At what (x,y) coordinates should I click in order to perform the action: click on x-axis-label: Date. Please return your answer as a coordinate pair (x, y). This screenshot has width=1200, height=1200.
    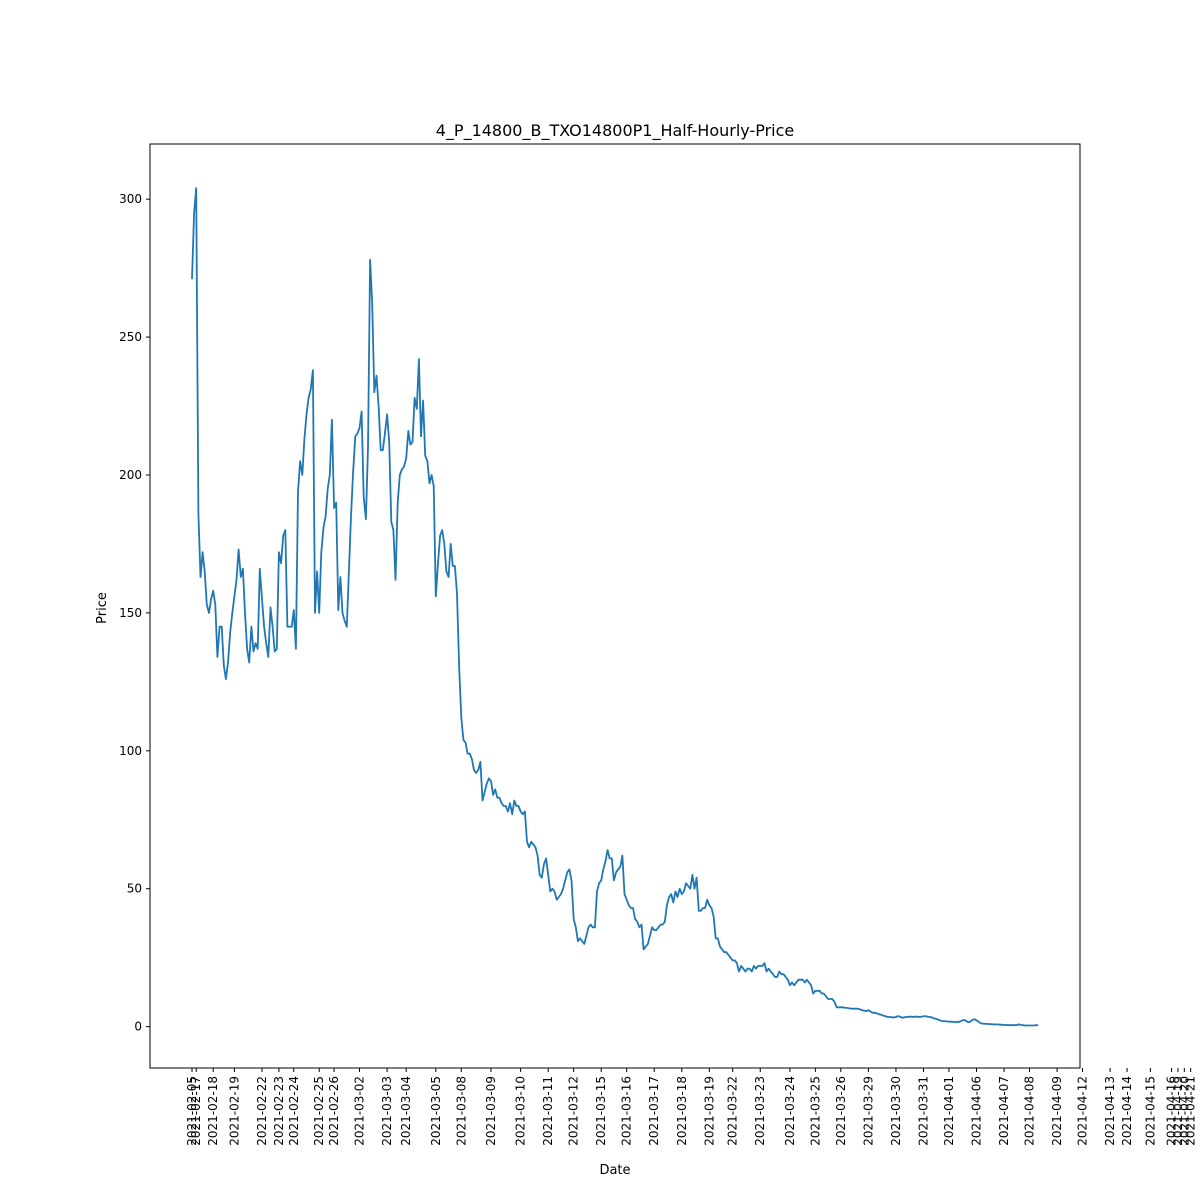
    Looking at the image, I should click on (614, 1170).